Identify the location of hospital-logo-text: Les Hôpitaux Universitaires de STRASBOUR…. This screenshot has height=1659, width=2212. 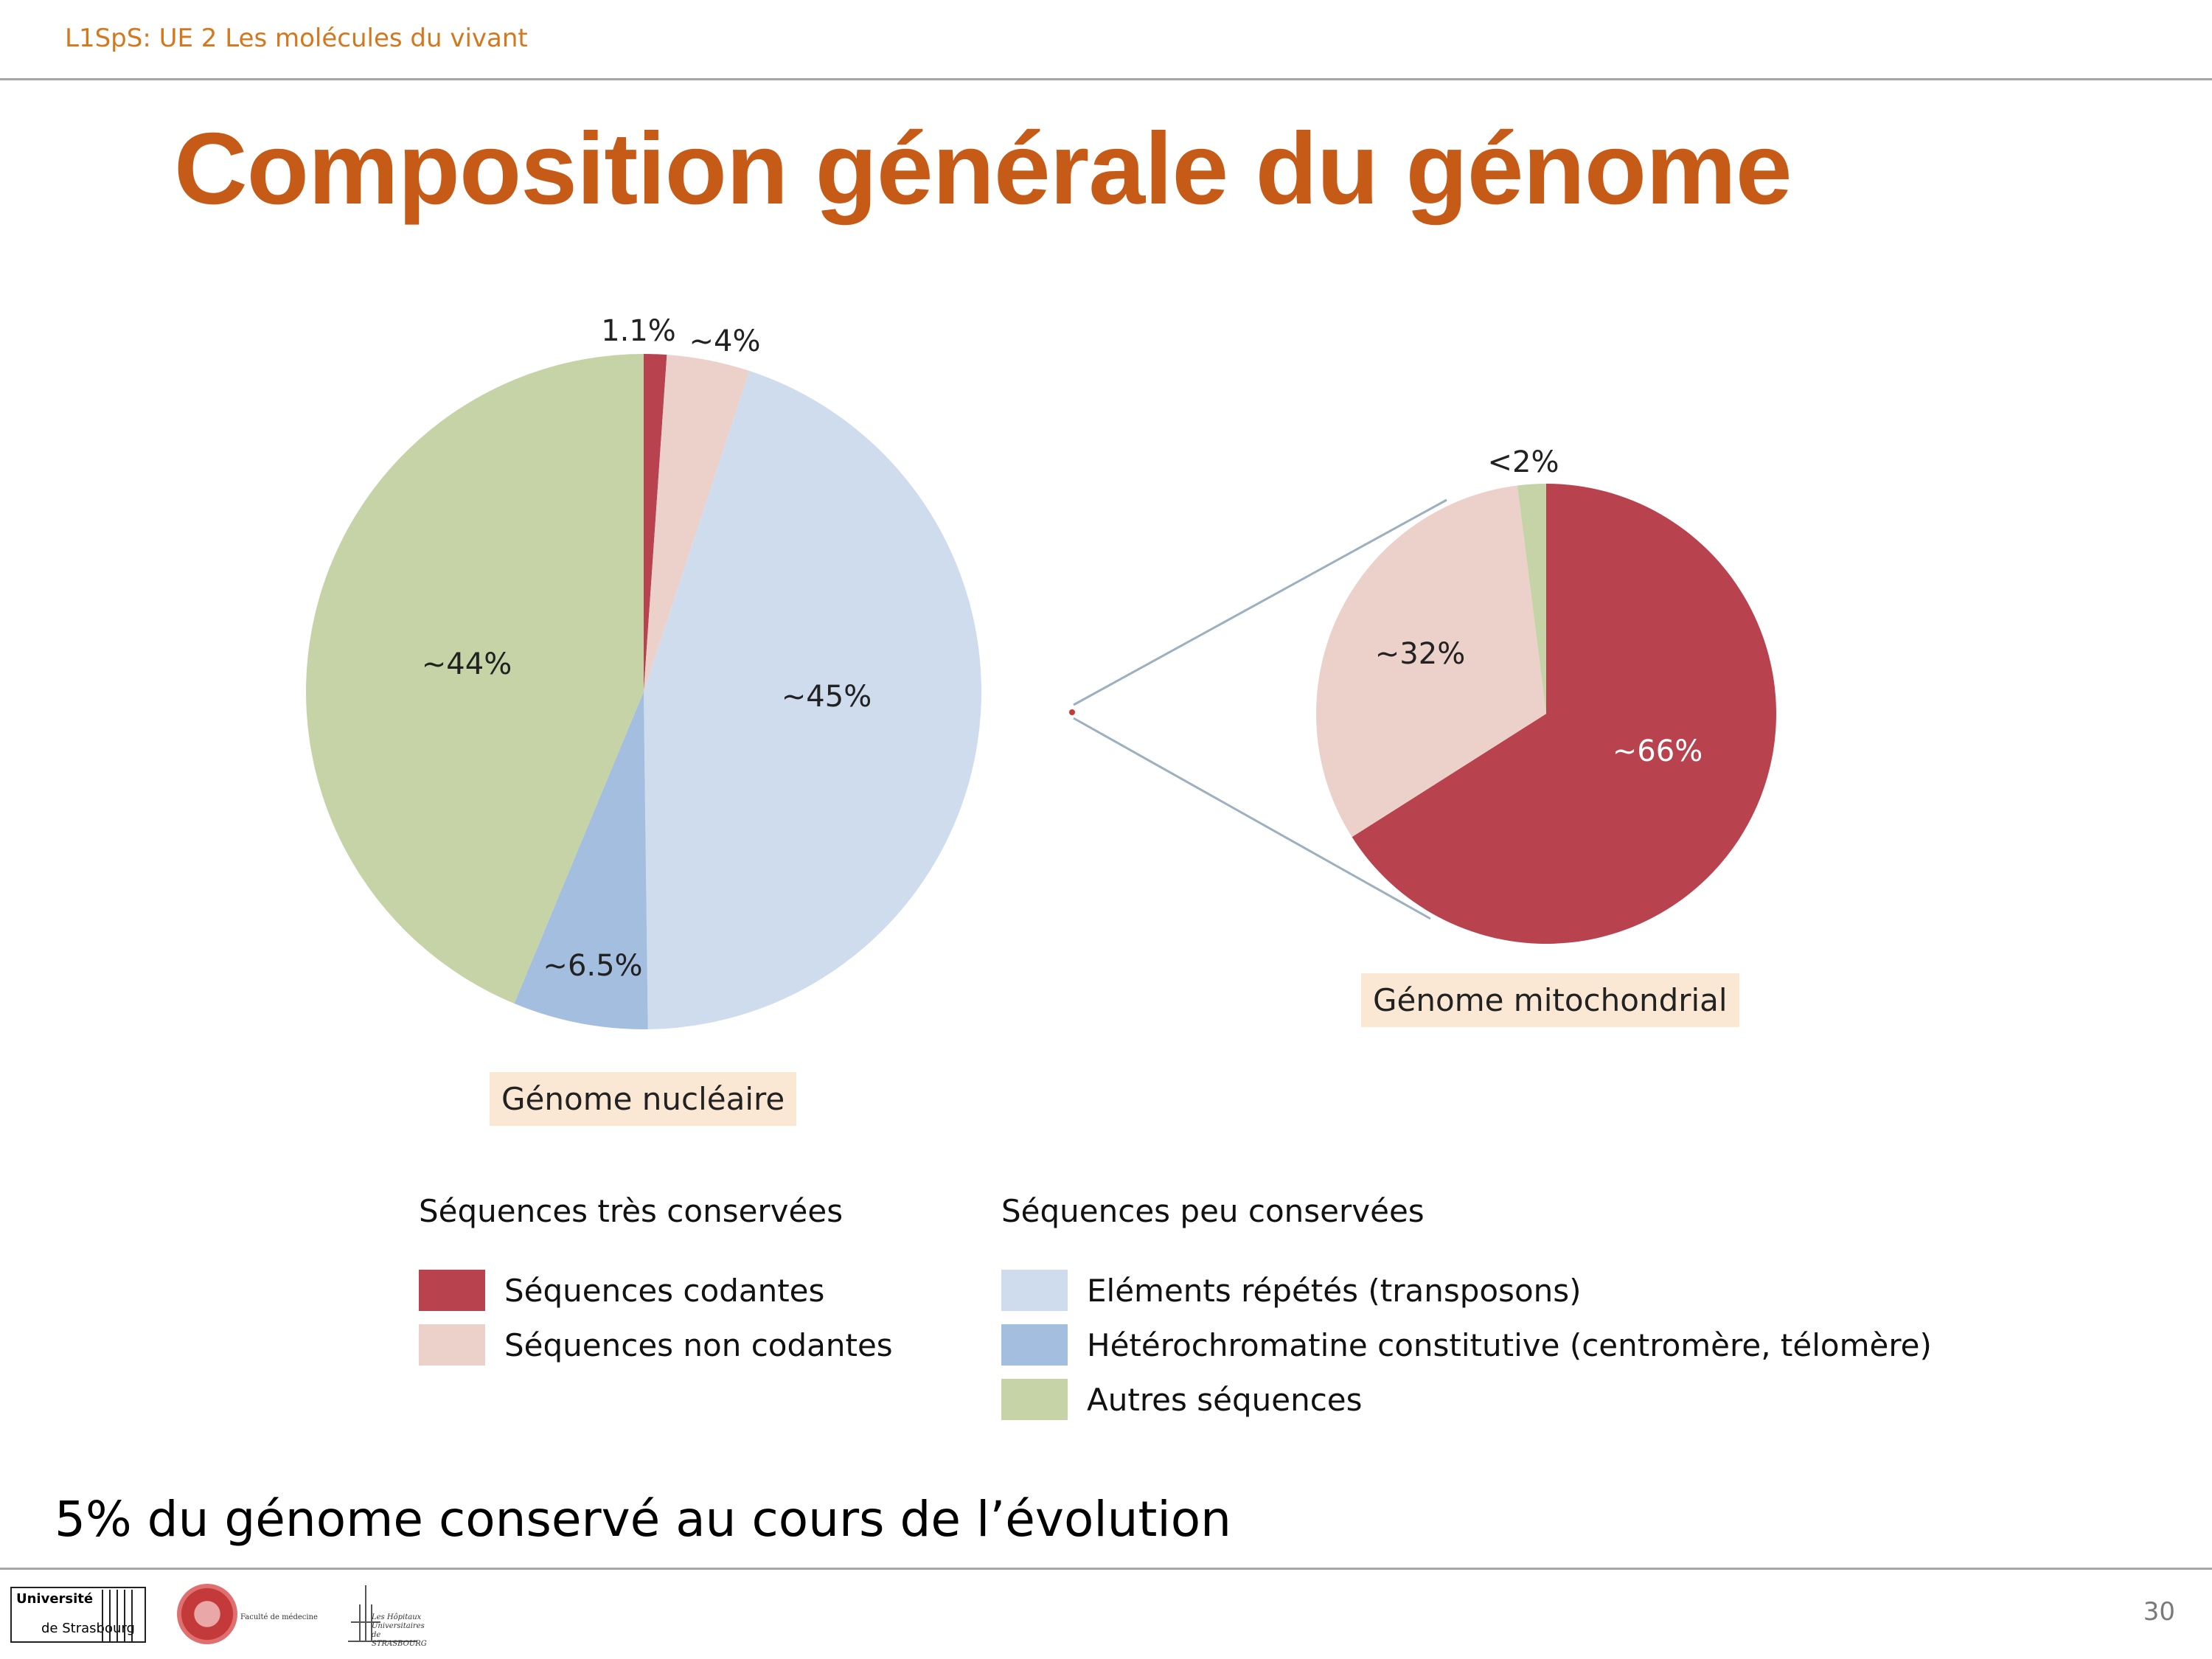
(399, 1630).